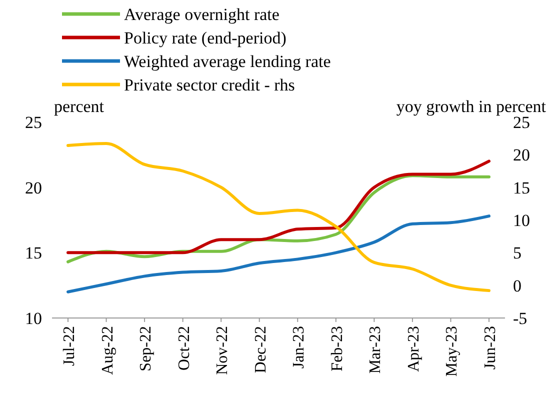 The image size is (550, 403). What do you see at coordinates (69, 346) in the screenshot?
I see `x-tick-label: Jul-22` at bounding box center [69, 346].